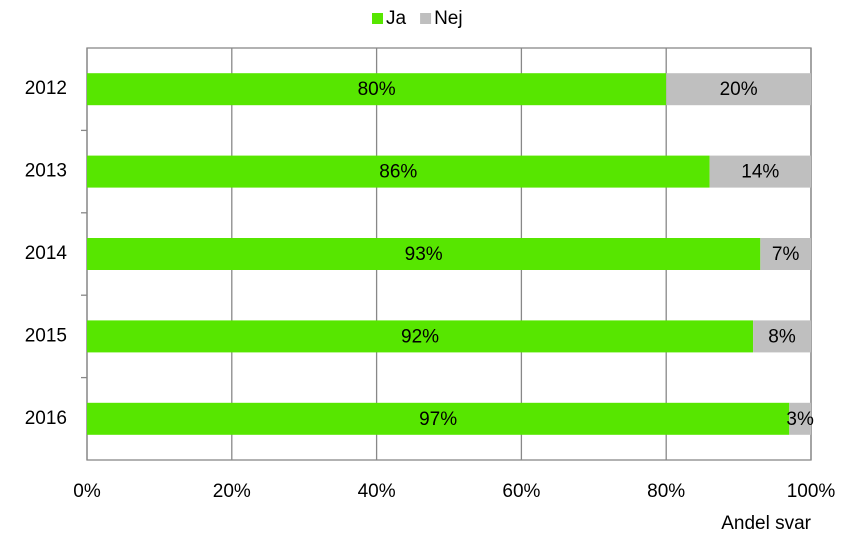 The image size is (843, 535). I want to click on x-tick-label: 80%, so click(666, 491).